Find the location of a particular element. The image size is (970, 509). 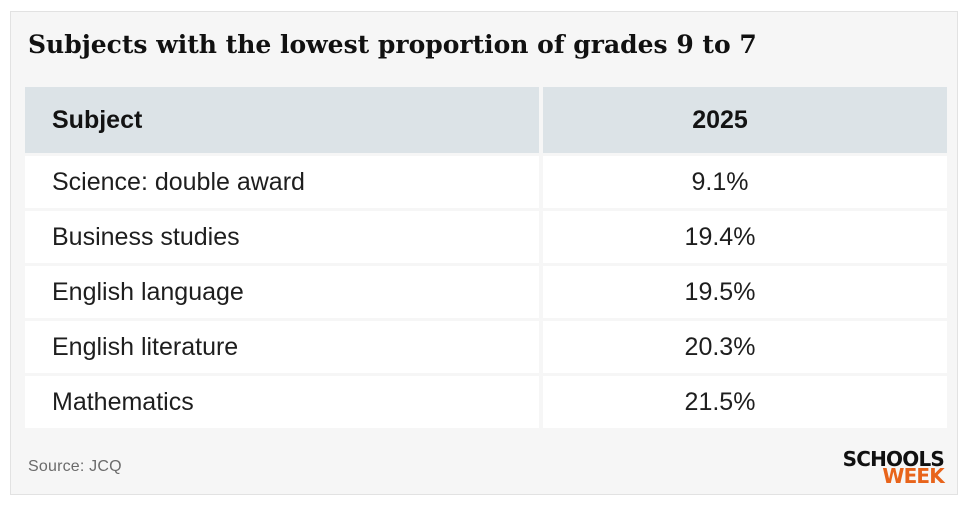

subject-cell: Science: double award is located at coordinates (282, 182).